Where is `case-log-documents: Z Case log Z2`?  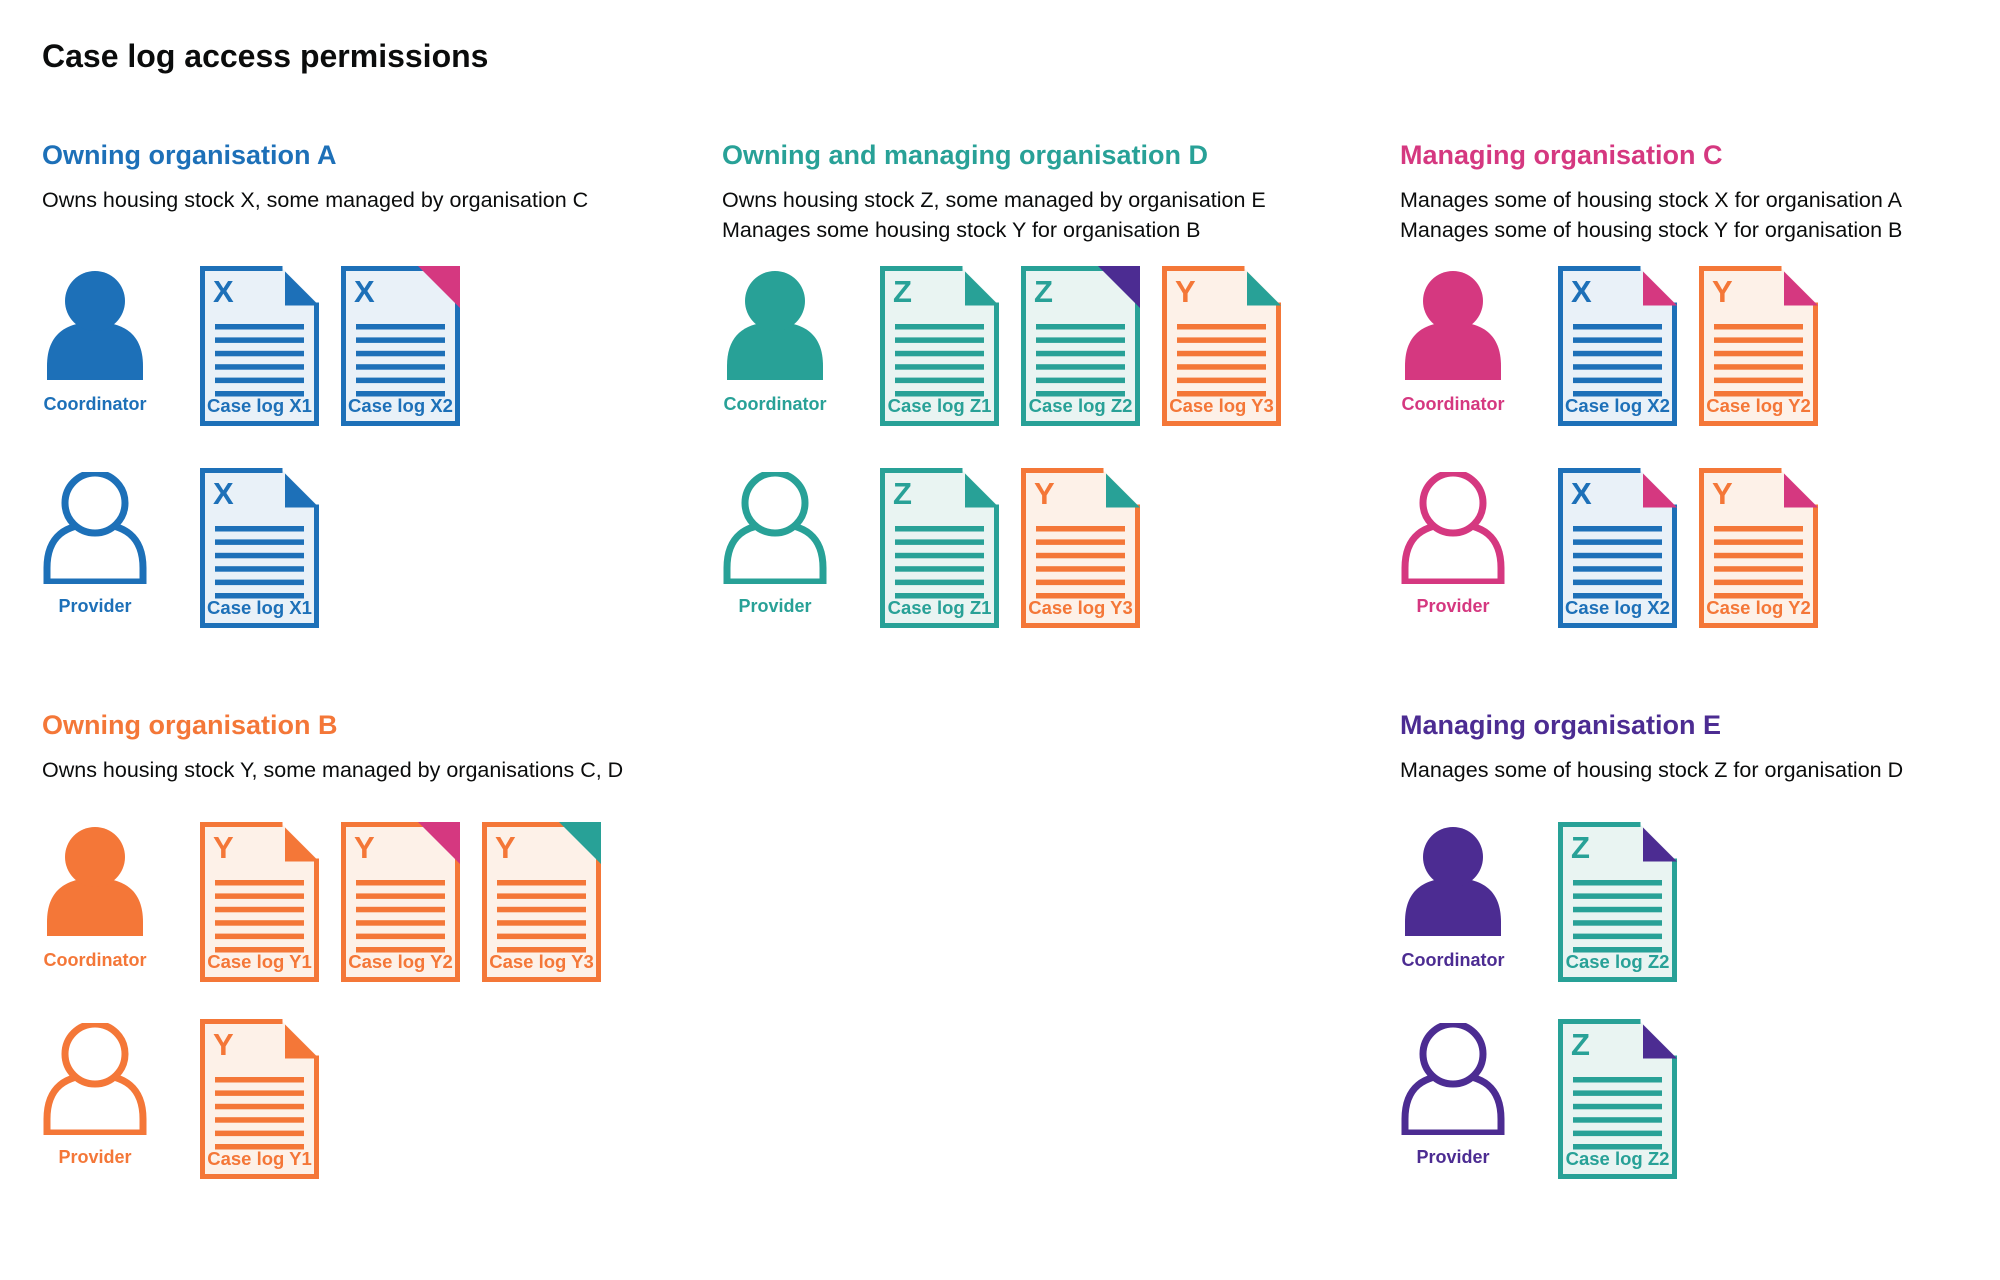 case-log-documents: Z Case log Z2 is located at coordinates (1617, 1099).